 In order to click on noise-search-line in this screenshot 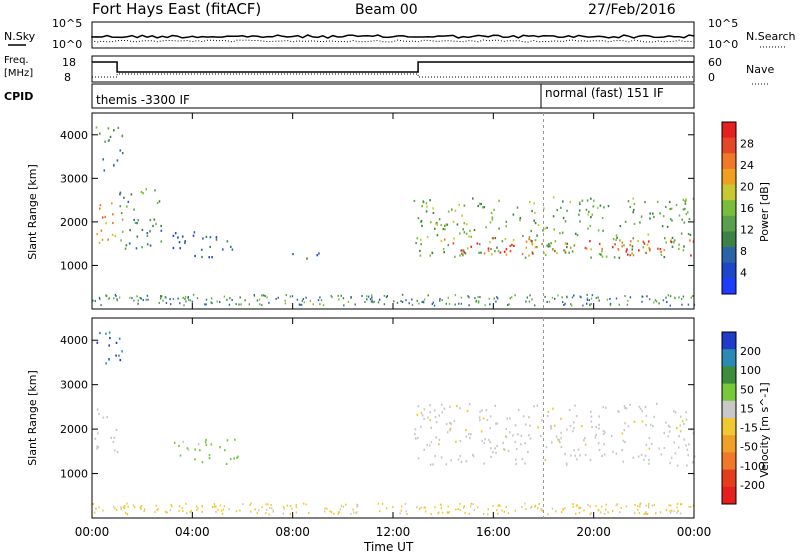, I will do `click(393, 41)`.